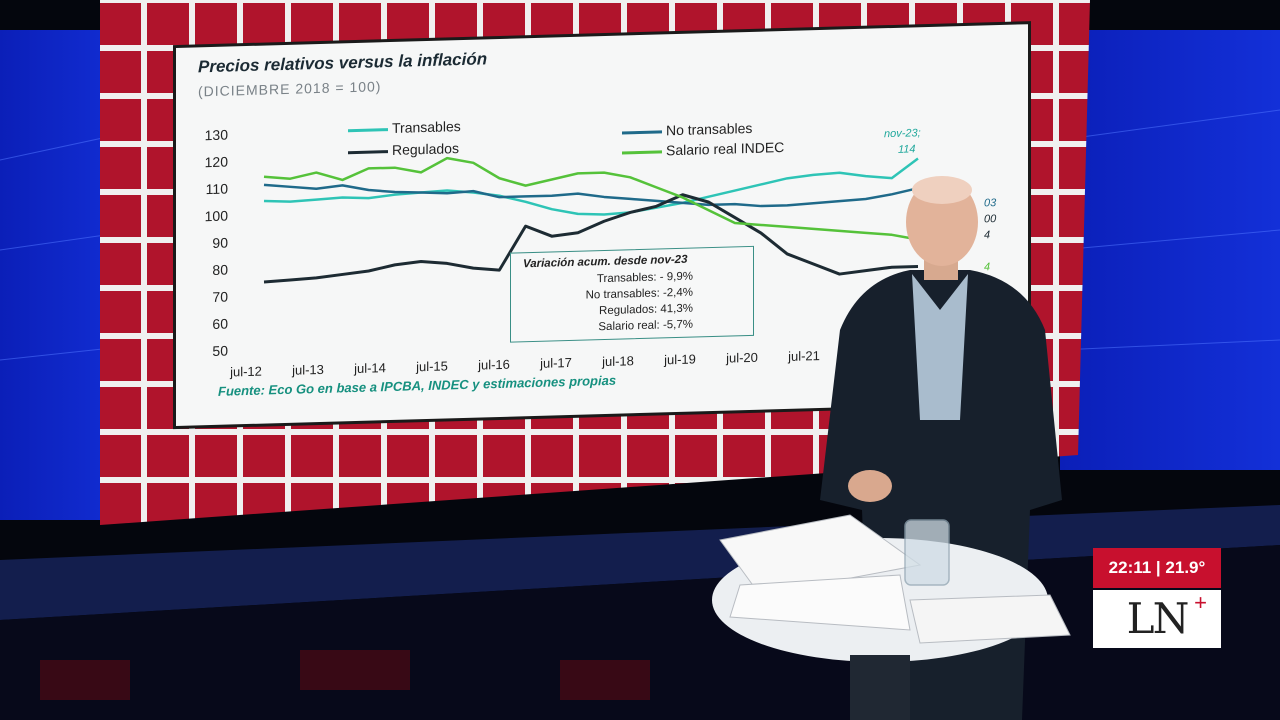 This screenshot has width=1280, height=720. What do you see at coordinates (220, 243) in the screenshot?
I see `y-tick-label-90: 90` at bounding box center [220, 243].